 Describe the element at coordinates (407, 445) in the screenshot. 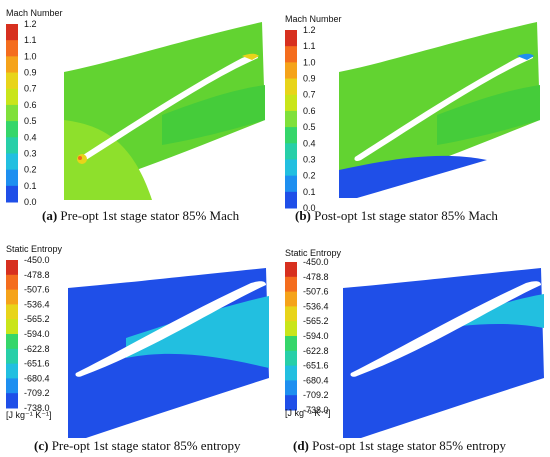

I see `caption-text: Post-opt 1st stage stator 85% entropy` at that location.